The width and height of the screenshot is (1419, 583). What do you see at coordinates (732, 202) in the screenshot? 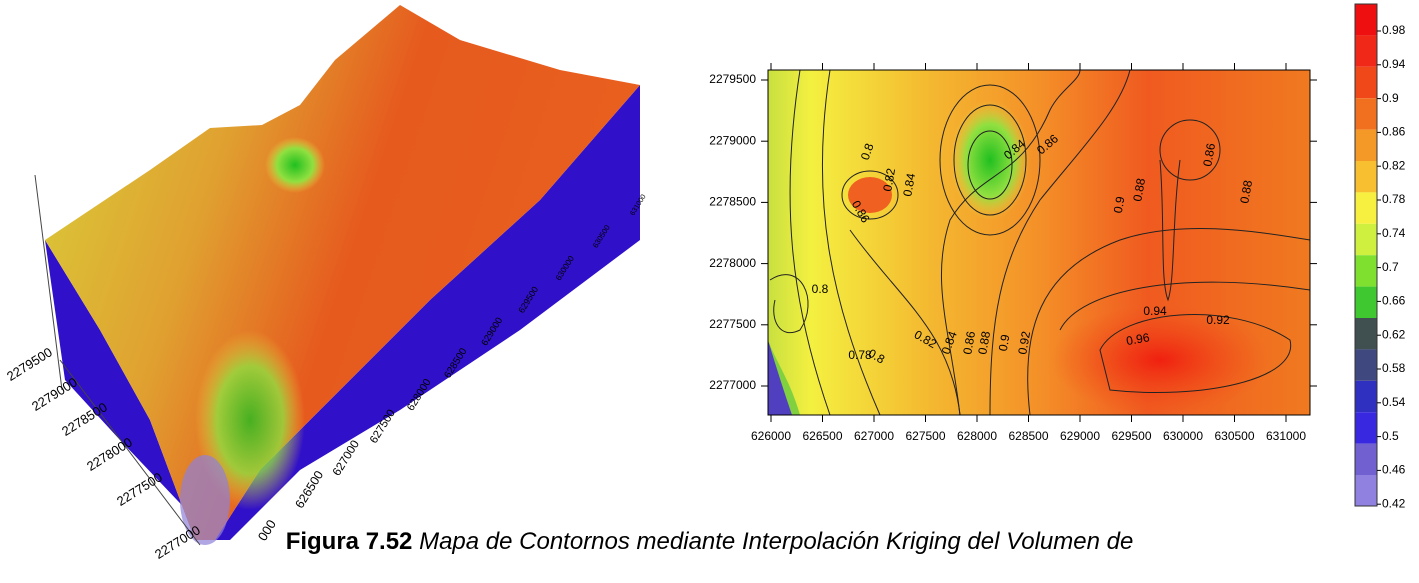
I see `y-tick-label: 2278500` at bounding box center [732, 202].